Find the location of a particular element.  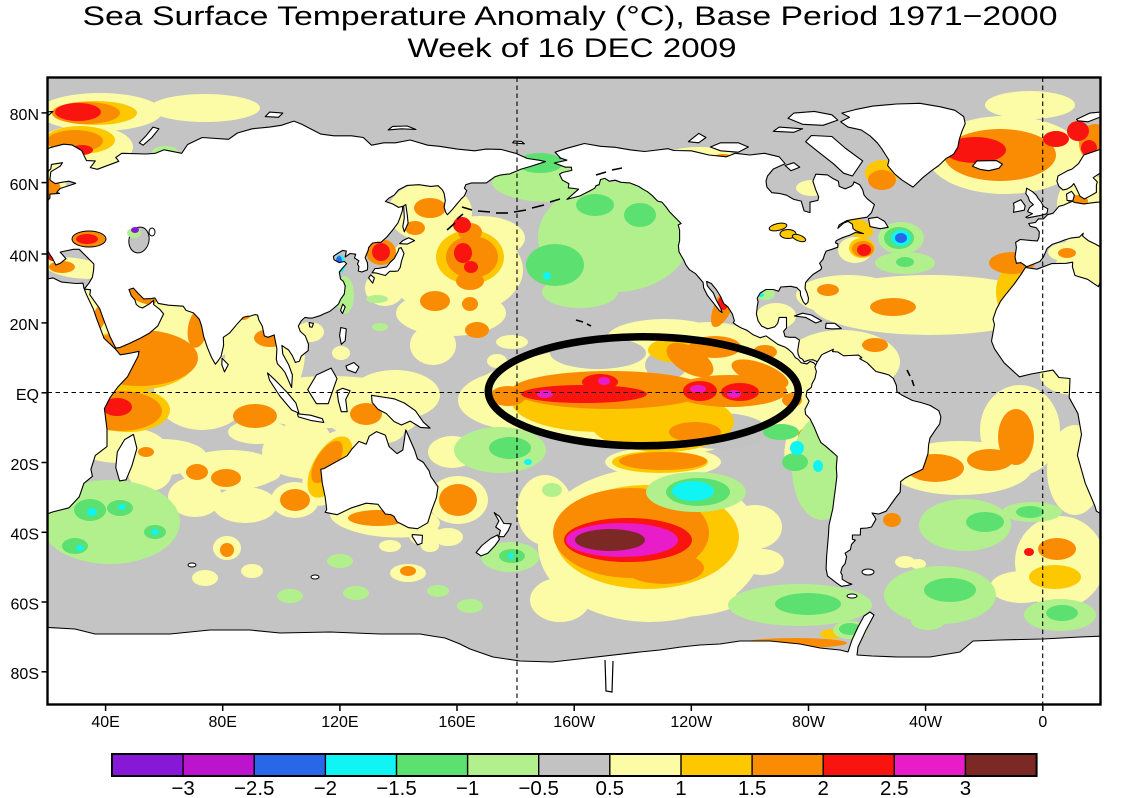

svg-text: −1 is located at coordinates (467, 787).